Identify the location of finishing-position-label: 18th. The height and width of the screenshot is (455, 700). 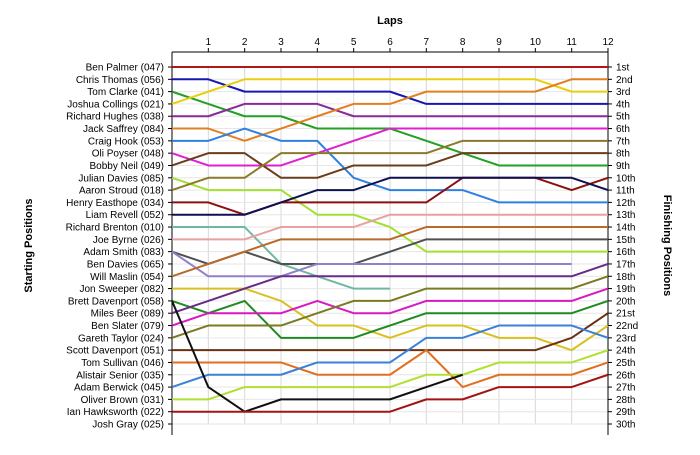
(625, 277).